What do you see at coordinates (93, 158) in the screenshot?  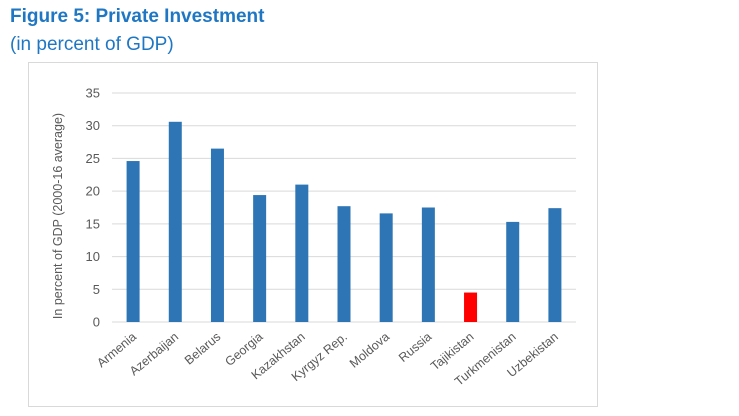 I see `y-tick-label: 25` at bounding box center [93, 158].